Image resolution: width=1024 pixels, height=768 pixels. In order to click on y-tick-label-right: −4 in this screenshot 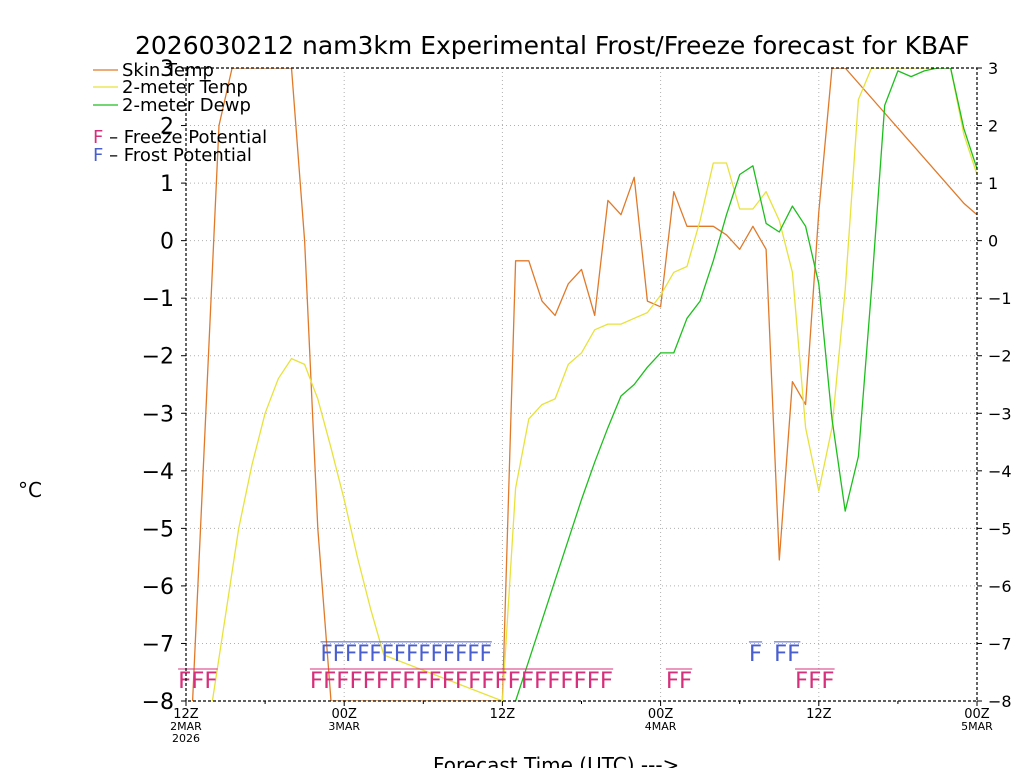, I will do `click(1000, 471)`.